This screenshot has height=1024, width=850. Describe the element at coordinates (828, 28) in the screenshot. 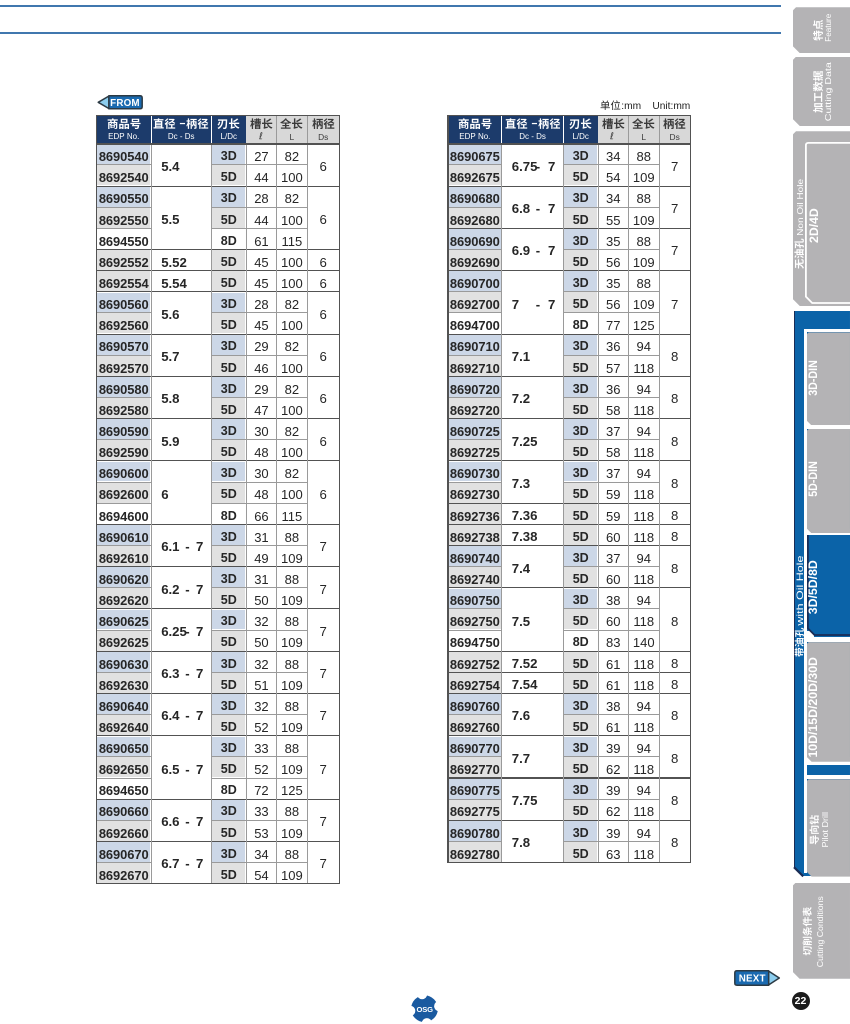

I see `svg-text: Feature` at that location.